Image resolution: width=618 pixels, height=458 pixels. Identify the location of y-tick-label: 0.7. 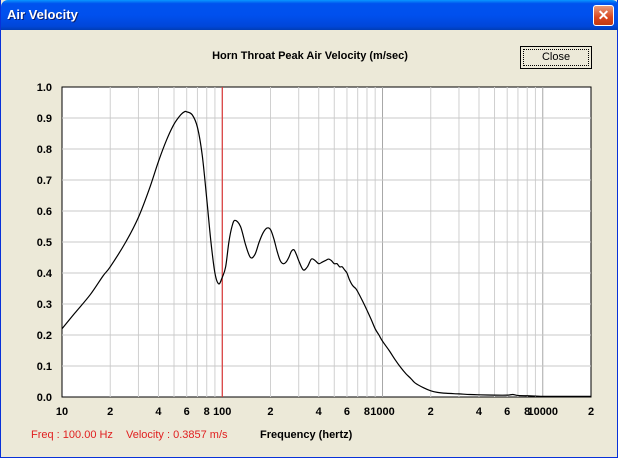
(44, 181).